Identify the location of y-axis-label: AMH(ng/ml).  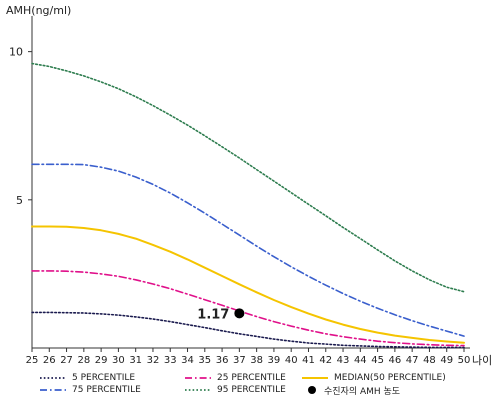
(38, 10).